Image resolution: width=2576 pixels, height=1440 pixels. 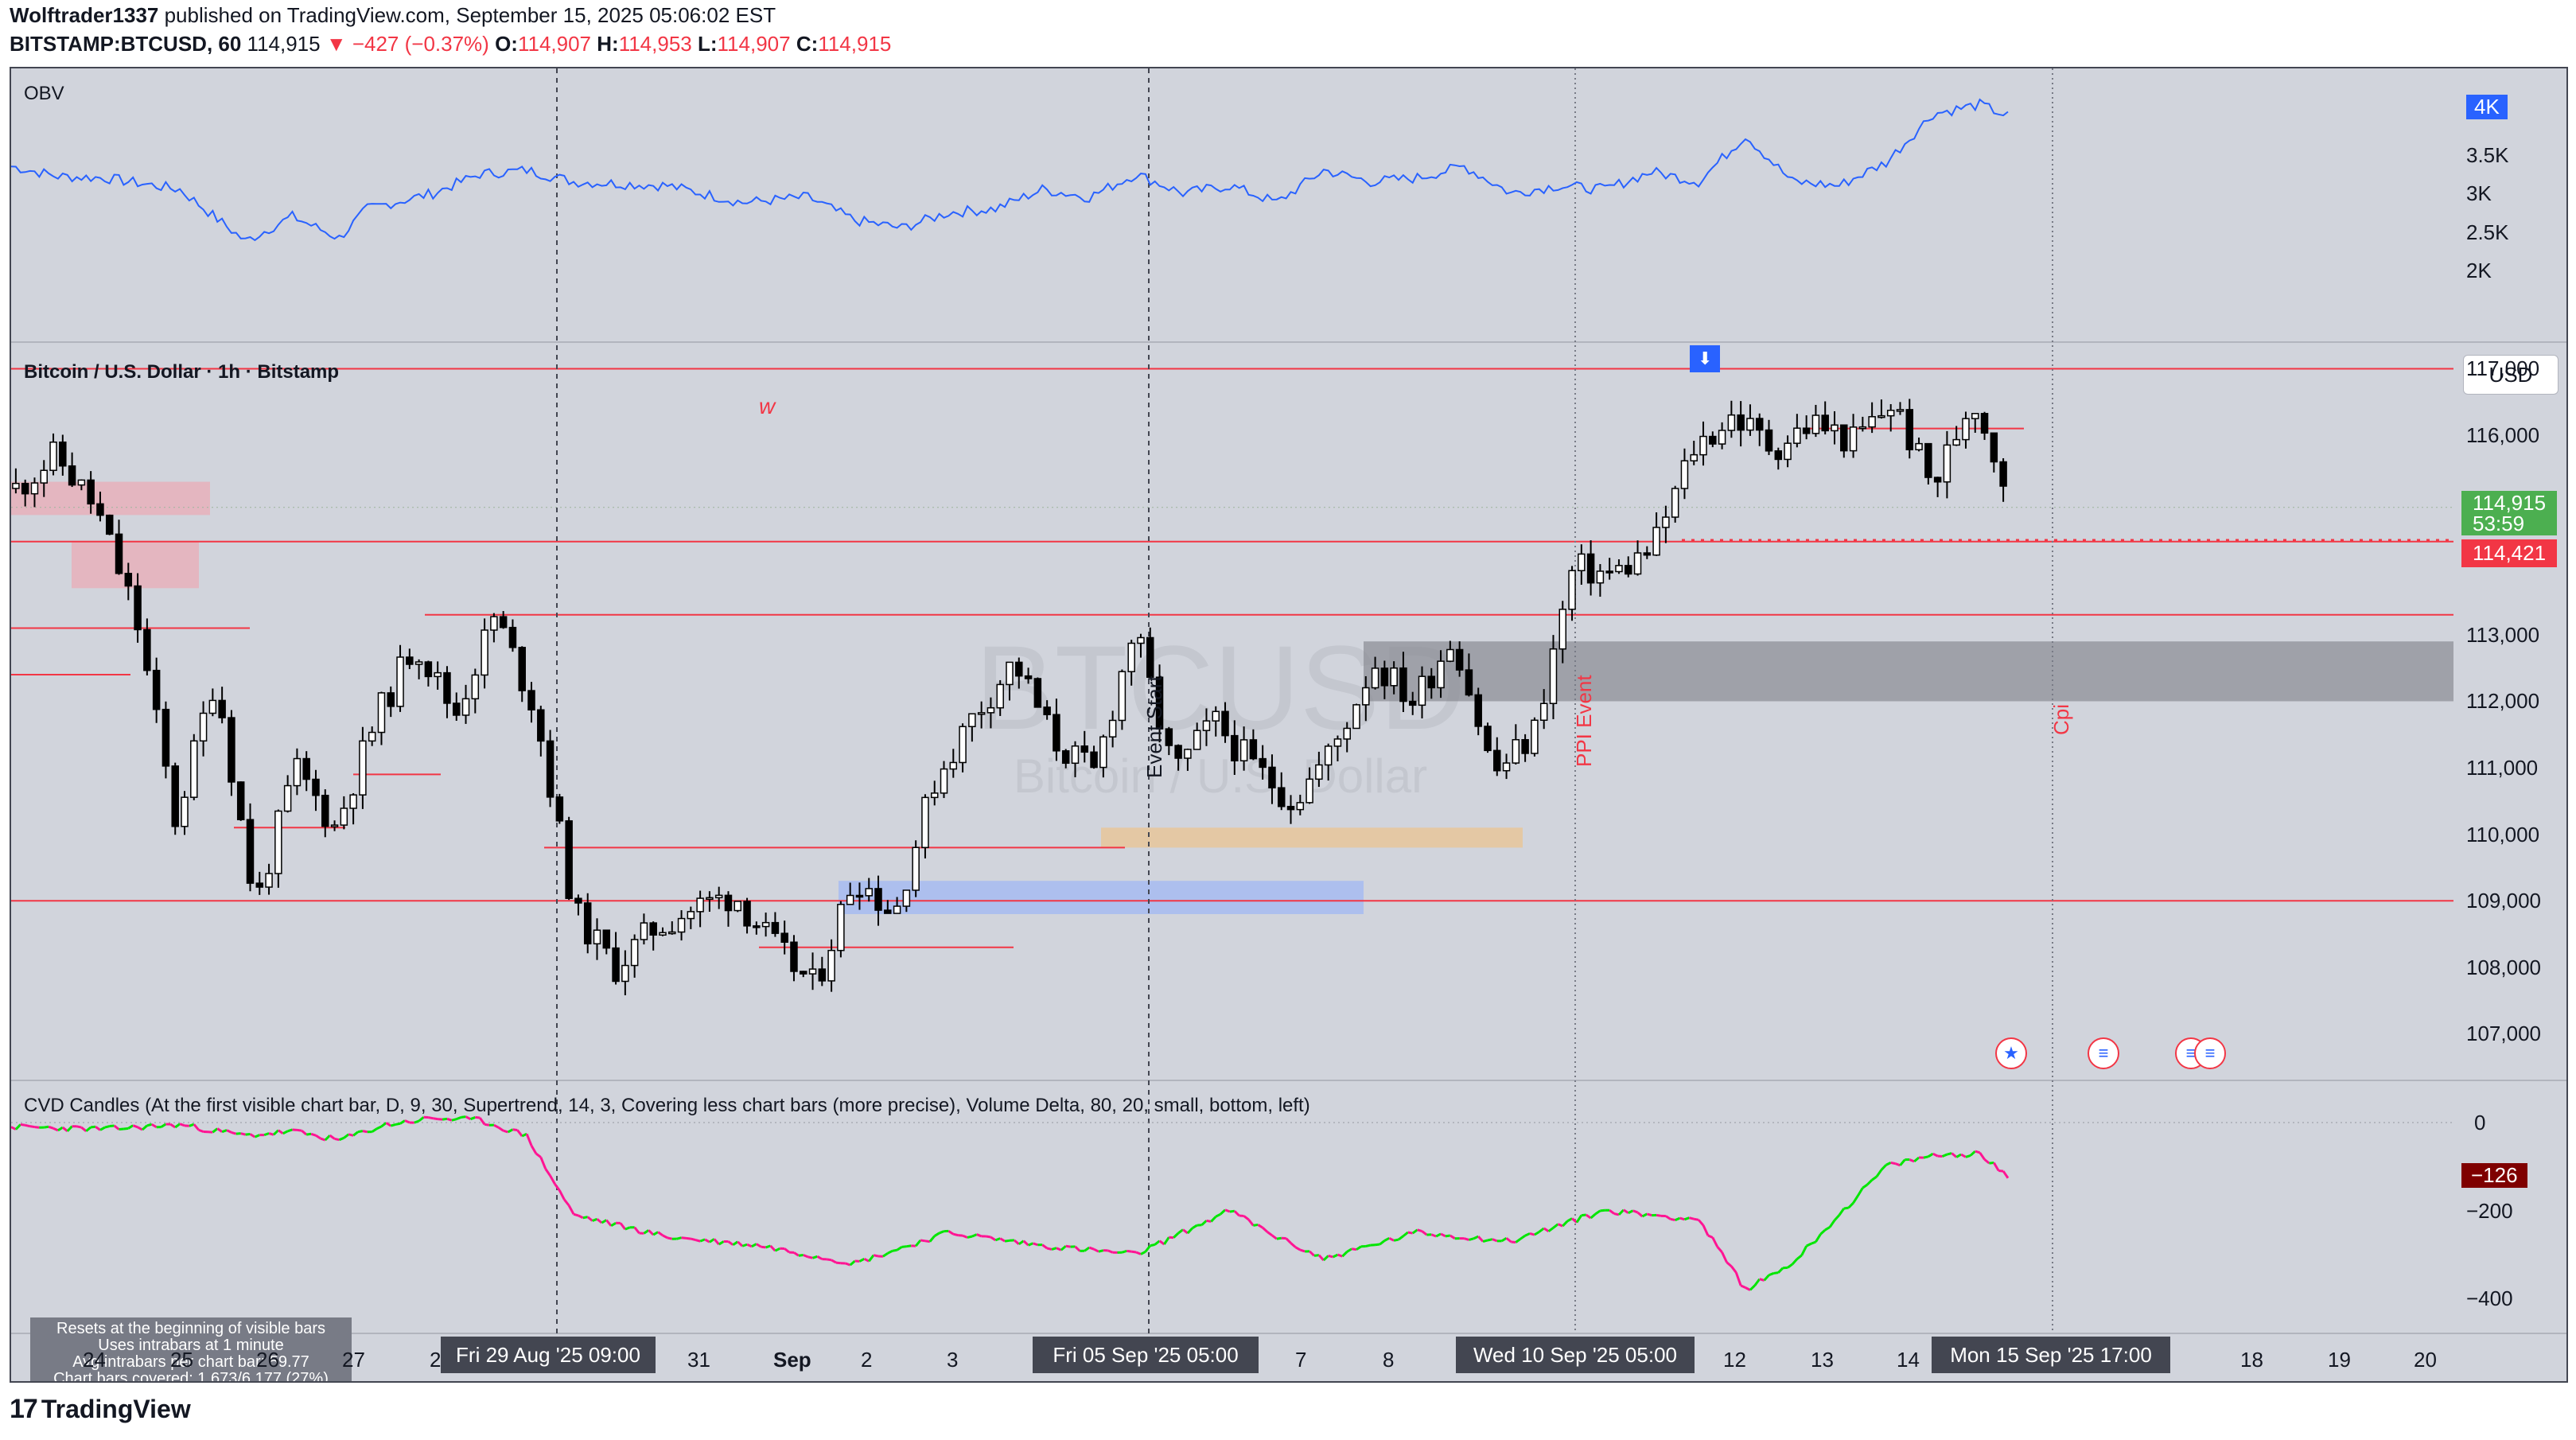 What do you see at coordinates (2510, 375) in the screenshot?
I see `currency-selector: USD` at bounding box center [2510, 375].